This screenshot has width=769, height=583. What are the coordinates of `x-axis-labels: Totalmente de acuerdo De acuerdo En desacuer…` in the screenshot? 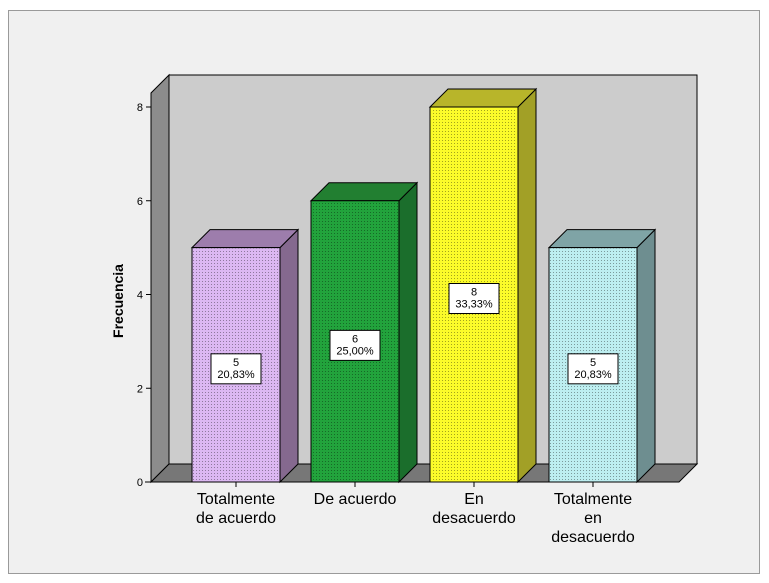 It's located at (415, 514).